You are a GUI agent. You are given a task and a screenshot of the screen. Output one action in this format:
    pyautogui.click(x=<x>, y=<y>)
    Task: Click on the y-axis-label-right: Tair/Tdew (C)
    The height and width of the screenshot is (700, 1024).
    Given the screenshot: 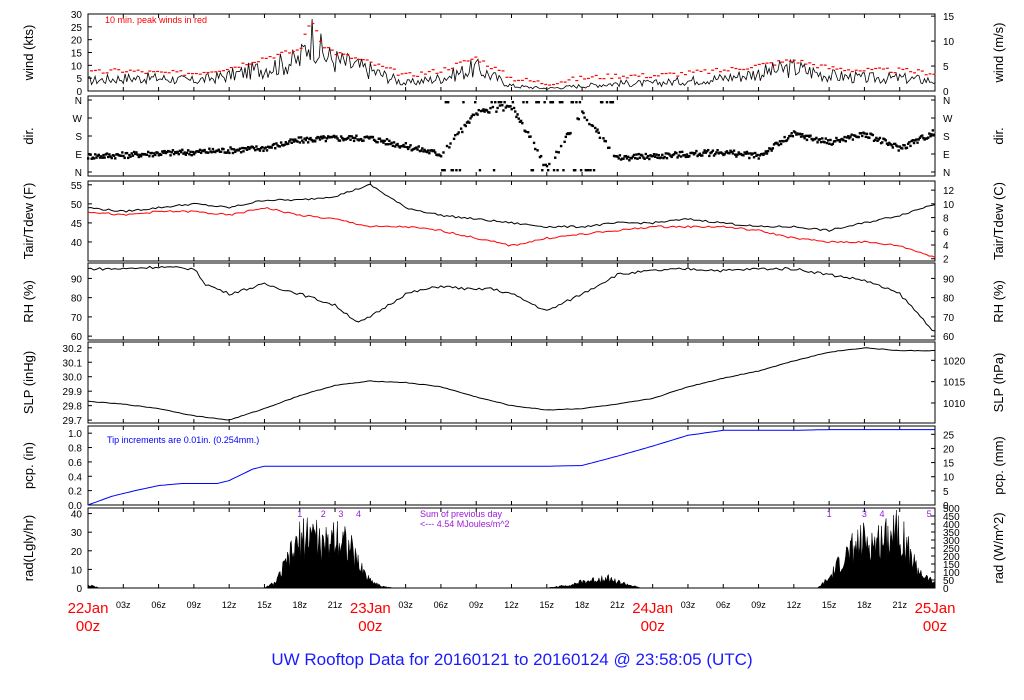 What is the action you would take?
    pyautogui.click(x=998, y=221)
    